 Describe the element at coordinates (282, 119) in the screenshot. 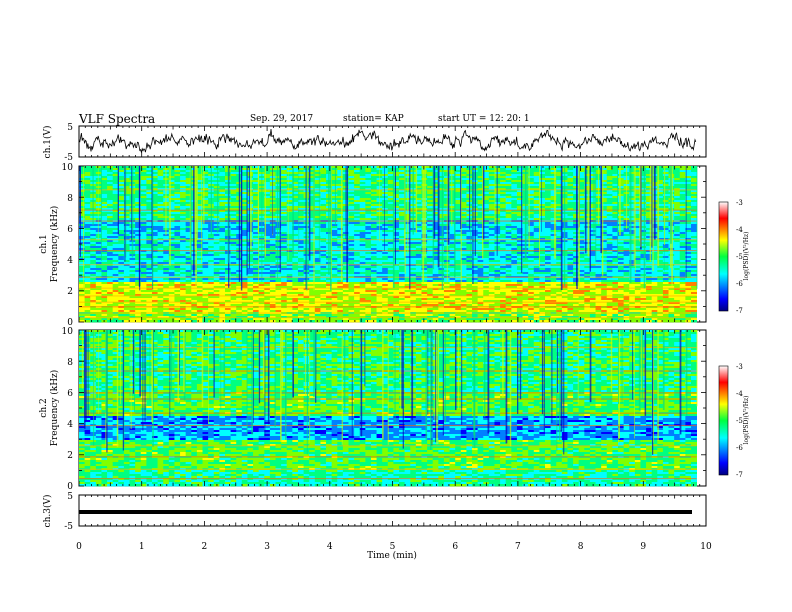

I see `date-label: Sep. 29, 2017` at that location.